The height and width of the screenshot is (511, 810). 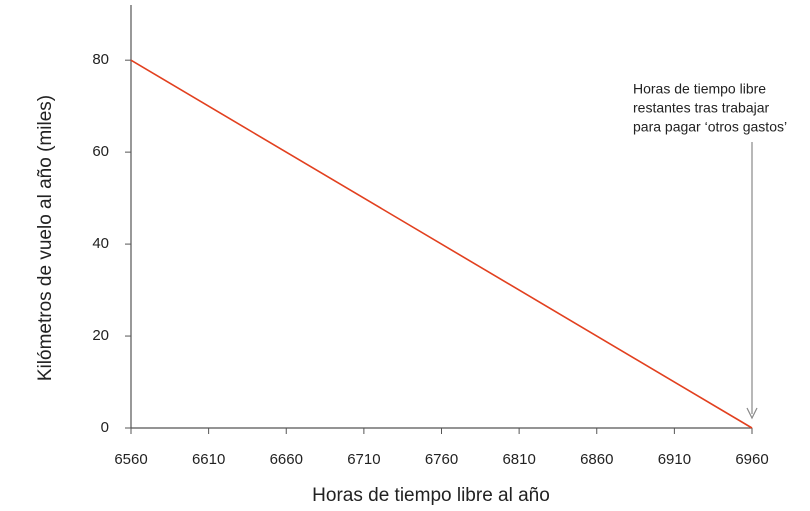 I want to click on y-tick-label: 60, so click(x=100, y=151).